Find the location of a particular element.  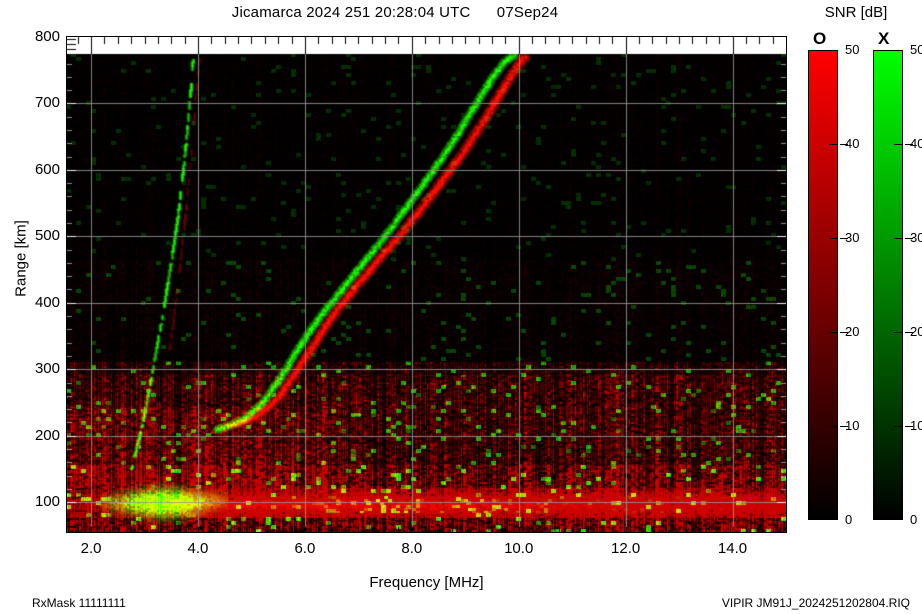

x-tick-label: 12.0 is located at coordinates (626, 548).